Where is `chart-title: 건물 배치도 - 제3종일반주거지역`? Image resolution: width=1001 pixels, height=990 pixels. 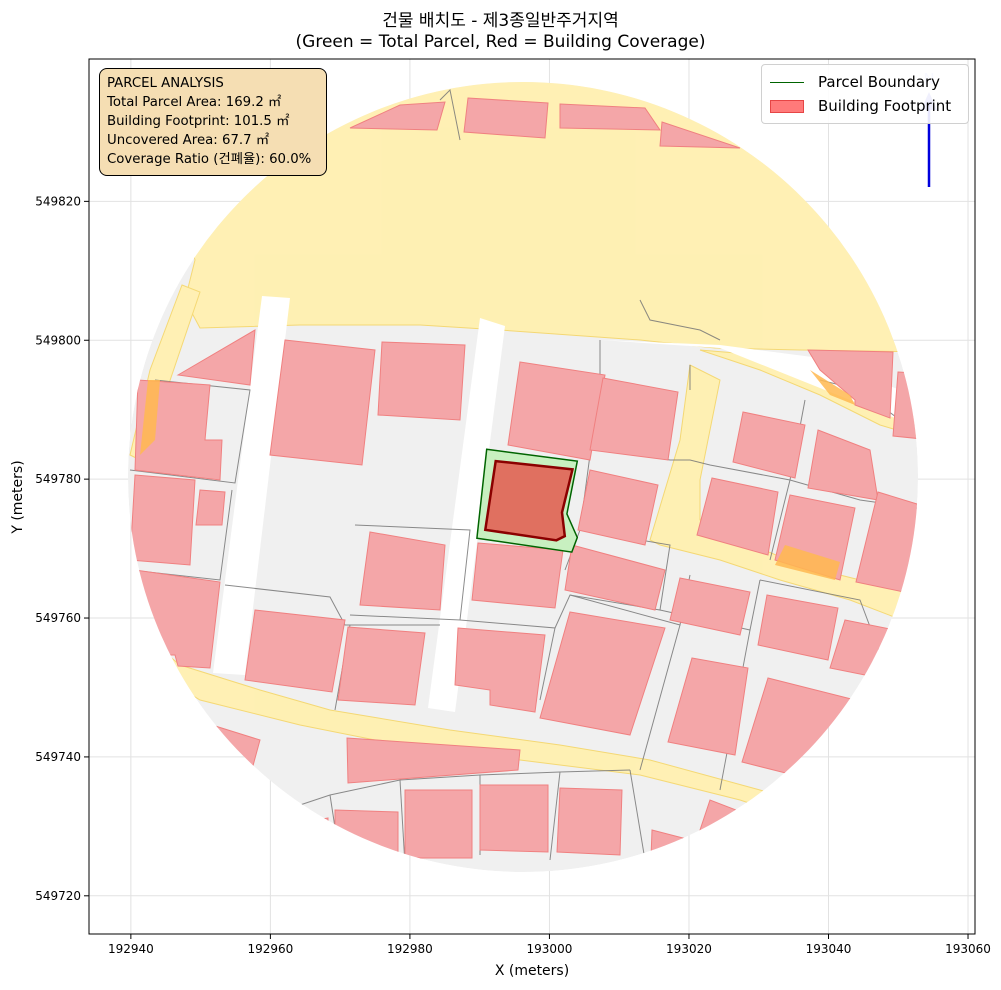
chart-title: 건물 배치도 - 제3종일반주거지역 is located at coordinates (500, 21).